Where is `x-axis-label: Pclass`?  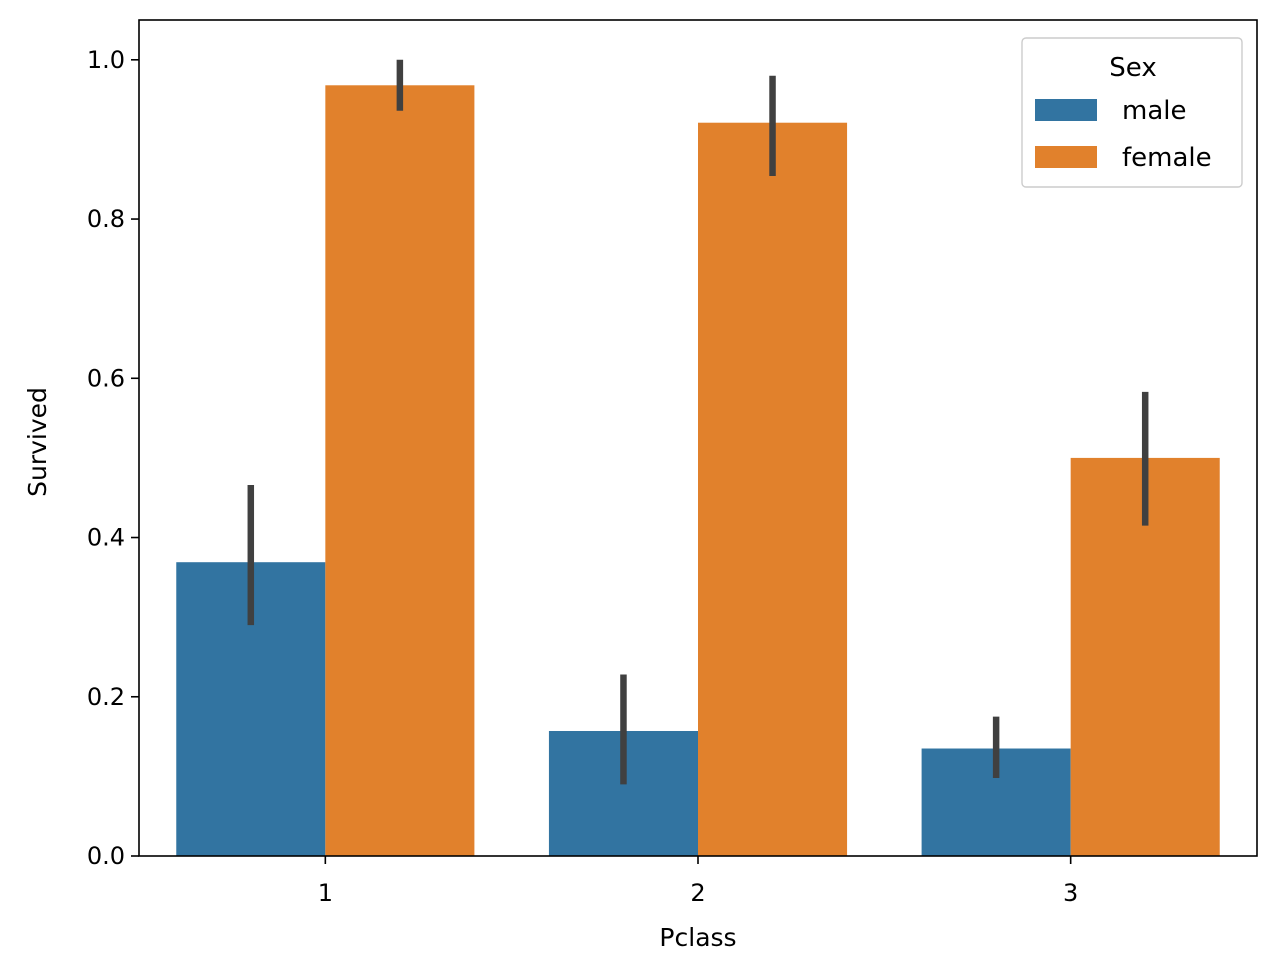 x-axis-label: Pclass is located at coordinates (697, 937).